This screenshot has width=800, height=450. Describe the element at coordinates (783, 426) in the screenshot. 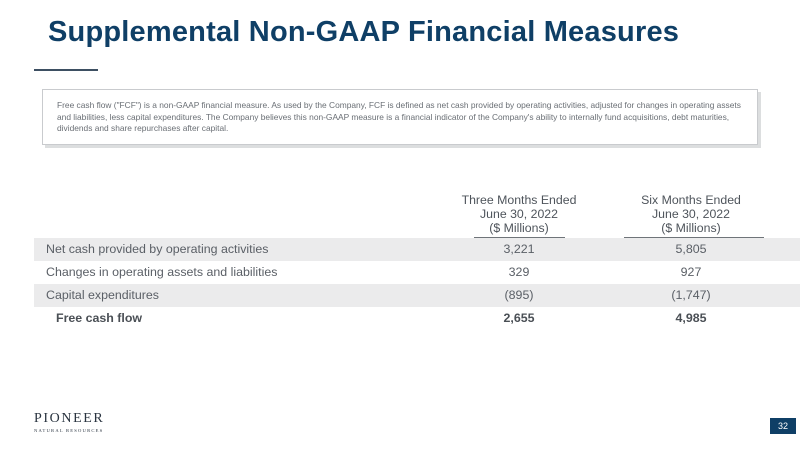

I see `page-number: 32` at that location.